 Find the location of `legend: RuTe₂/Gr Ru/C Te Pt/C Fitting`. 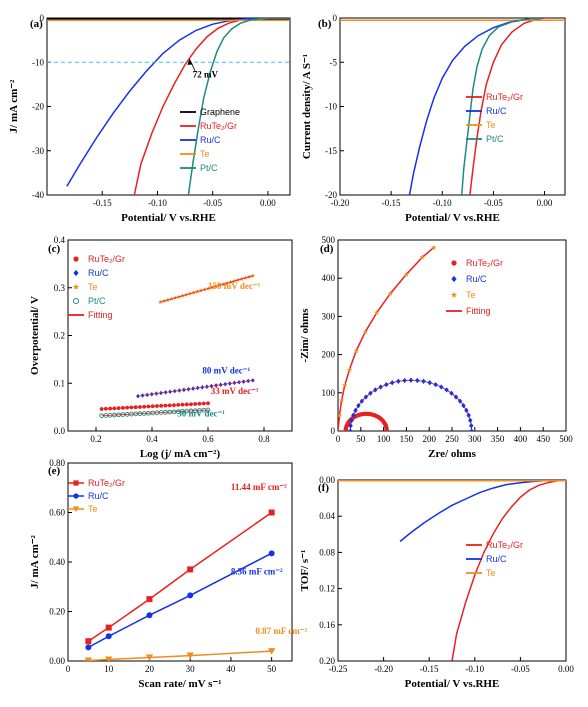

legend: RuTe₂/Gr Ru/C Te Pt/C Fitting is located at coordinates (96, 287).